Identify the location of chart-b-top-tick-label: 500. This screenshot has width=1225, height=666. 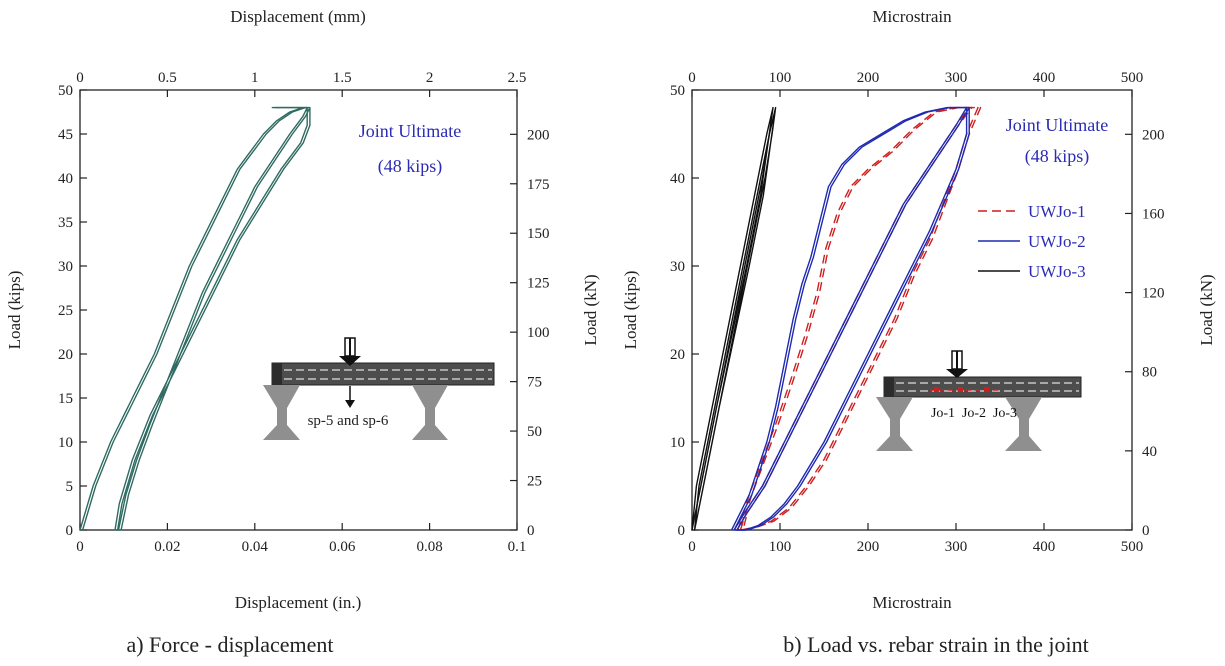
(1132, 78).